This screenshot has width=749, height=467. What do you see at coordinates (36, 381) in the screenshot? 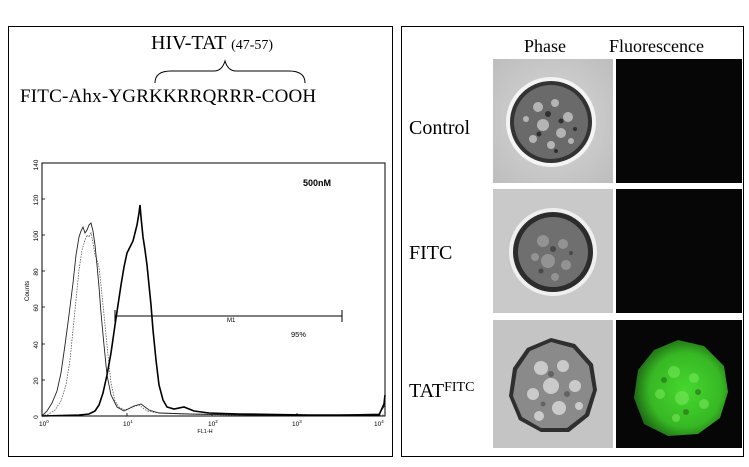
I see `y-tick-20: 20` at bounding box center [36, 381].